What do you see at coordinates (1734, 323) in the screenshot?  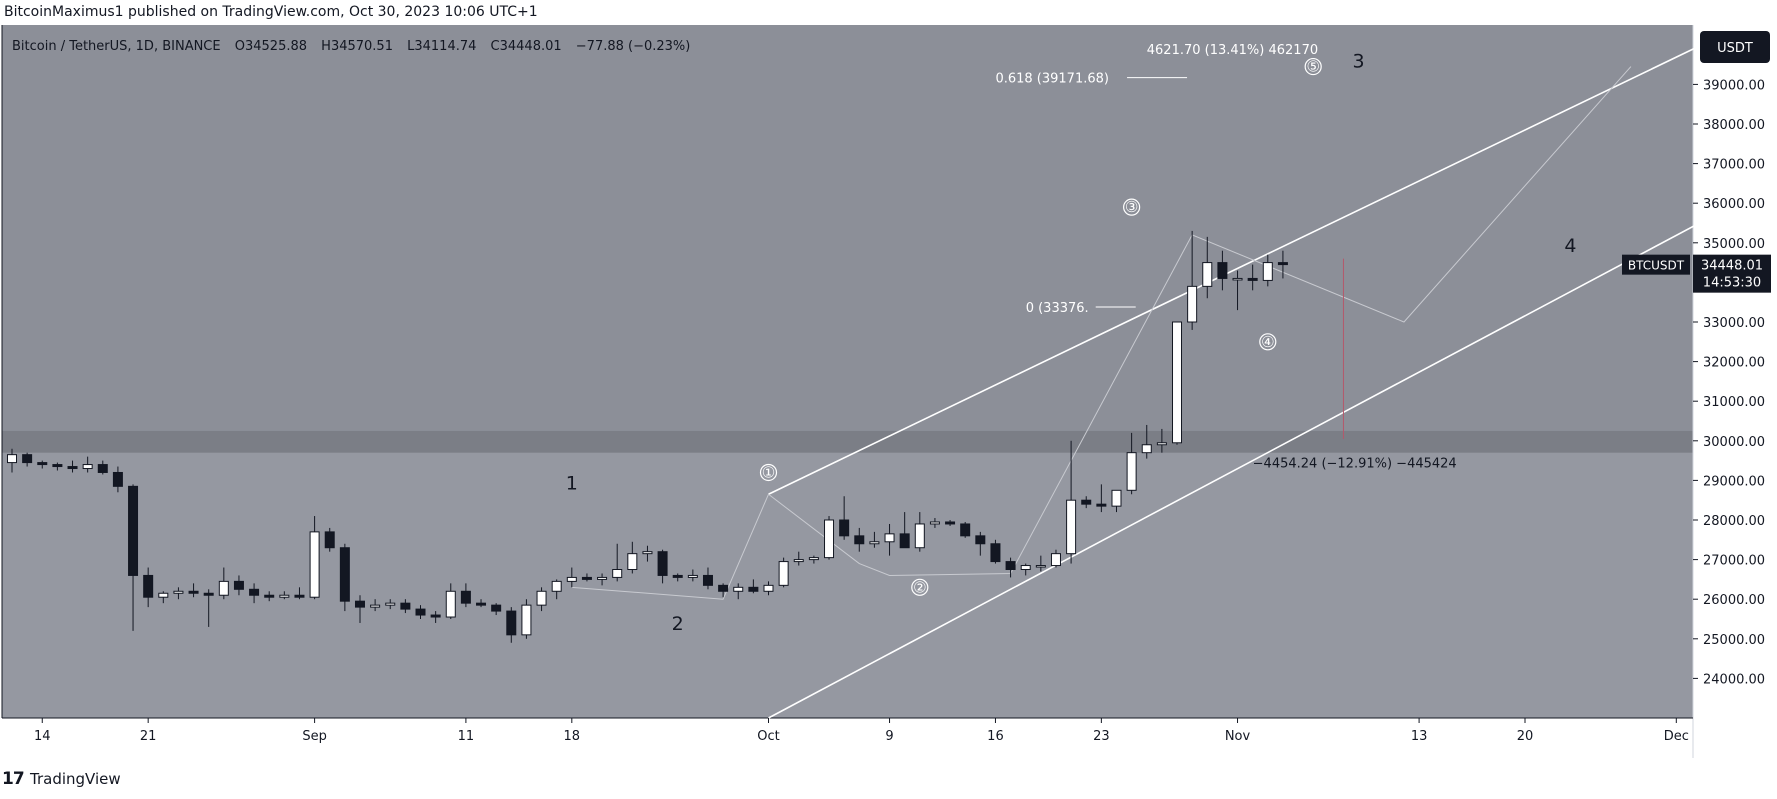 I see `y-tick-label: 33000.00` at bounding box center [1734, 323].